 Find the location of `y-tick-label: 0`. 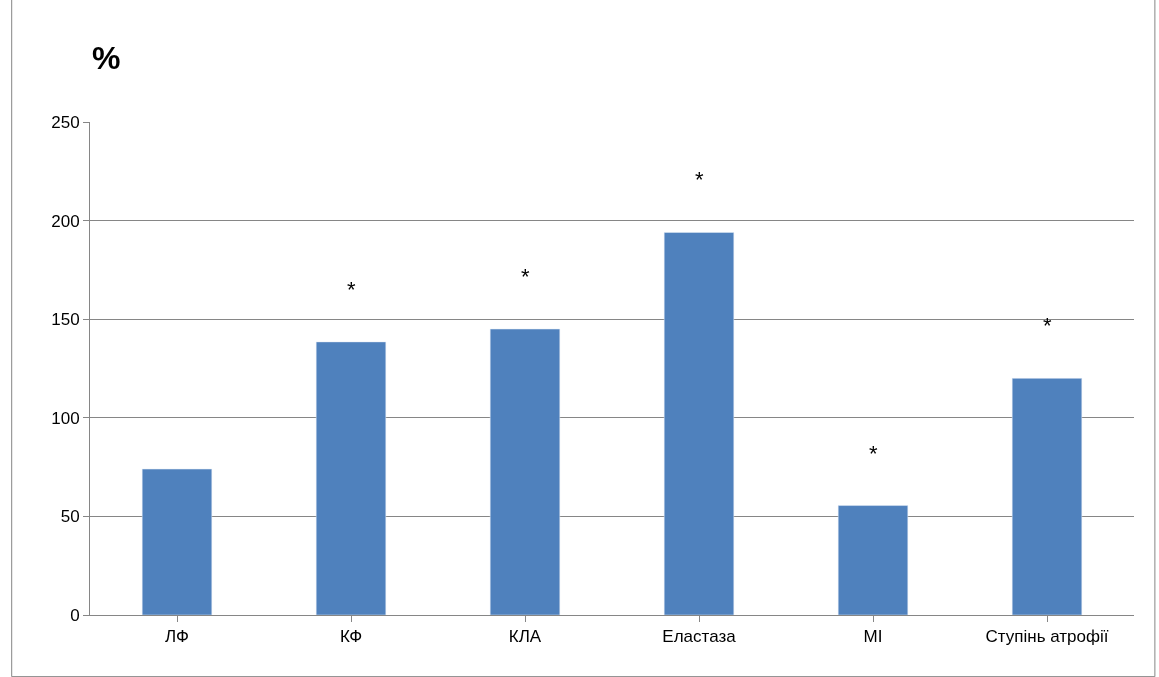

y-tick-label: 0 is located at coordinates (75, 615).